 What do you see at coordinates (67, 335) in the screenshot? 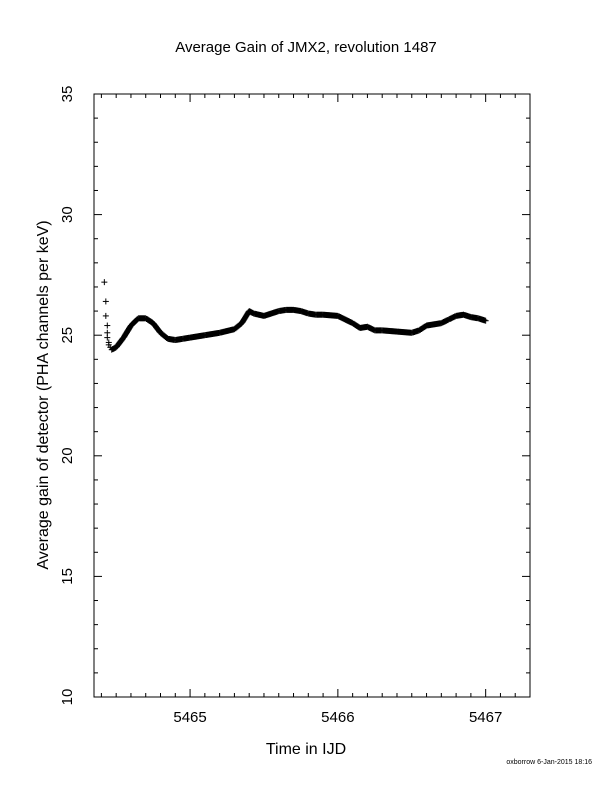
I see `y-tick-label: 25` at bounding box center [67, 335].